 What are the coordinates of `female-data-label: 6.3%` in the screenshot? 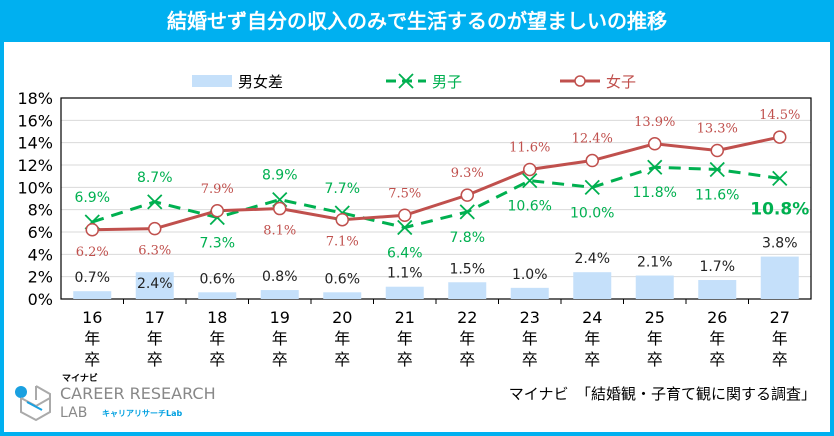 It's located at (154, 251).